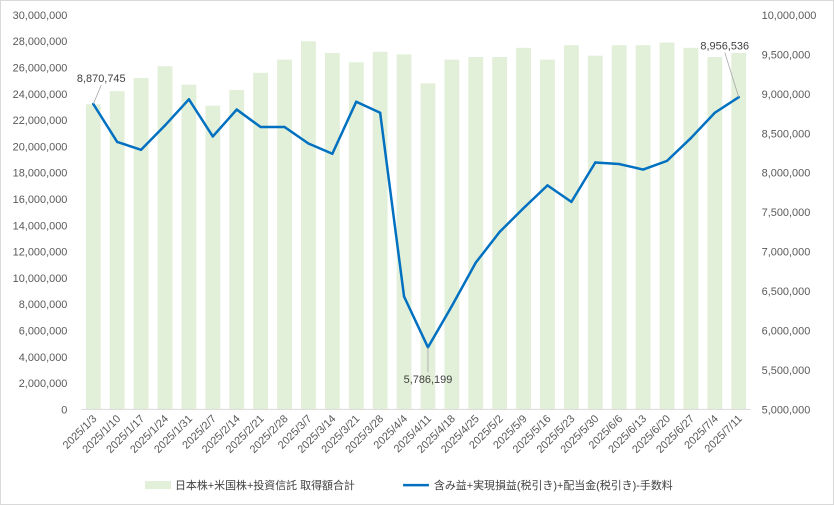  What do you see at coordinates (428, 380) in the screenshot?
I see `data-label: 5,786,199` at bounding box center [428, 380].